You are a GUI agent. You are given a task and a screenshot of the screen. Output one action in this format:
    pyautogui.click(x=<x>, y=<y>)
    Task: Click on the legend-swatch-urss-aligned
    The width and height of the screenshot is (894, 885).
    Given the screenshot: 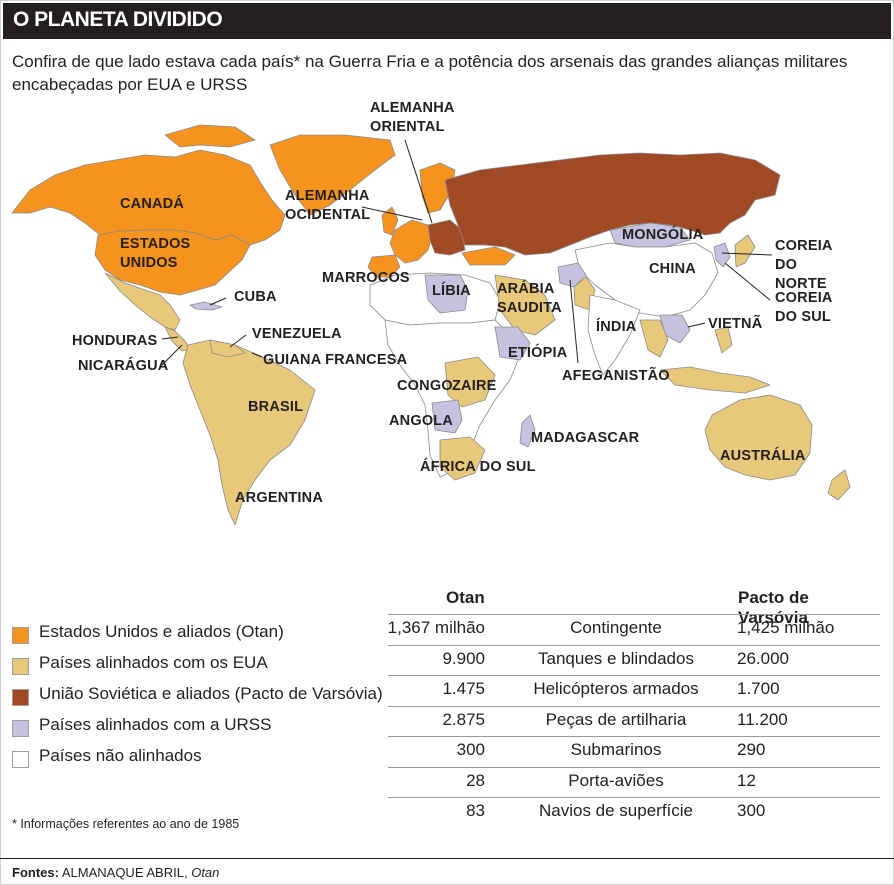 What is the action you would take?
    pyautogui.click(x=20, y=728)
    